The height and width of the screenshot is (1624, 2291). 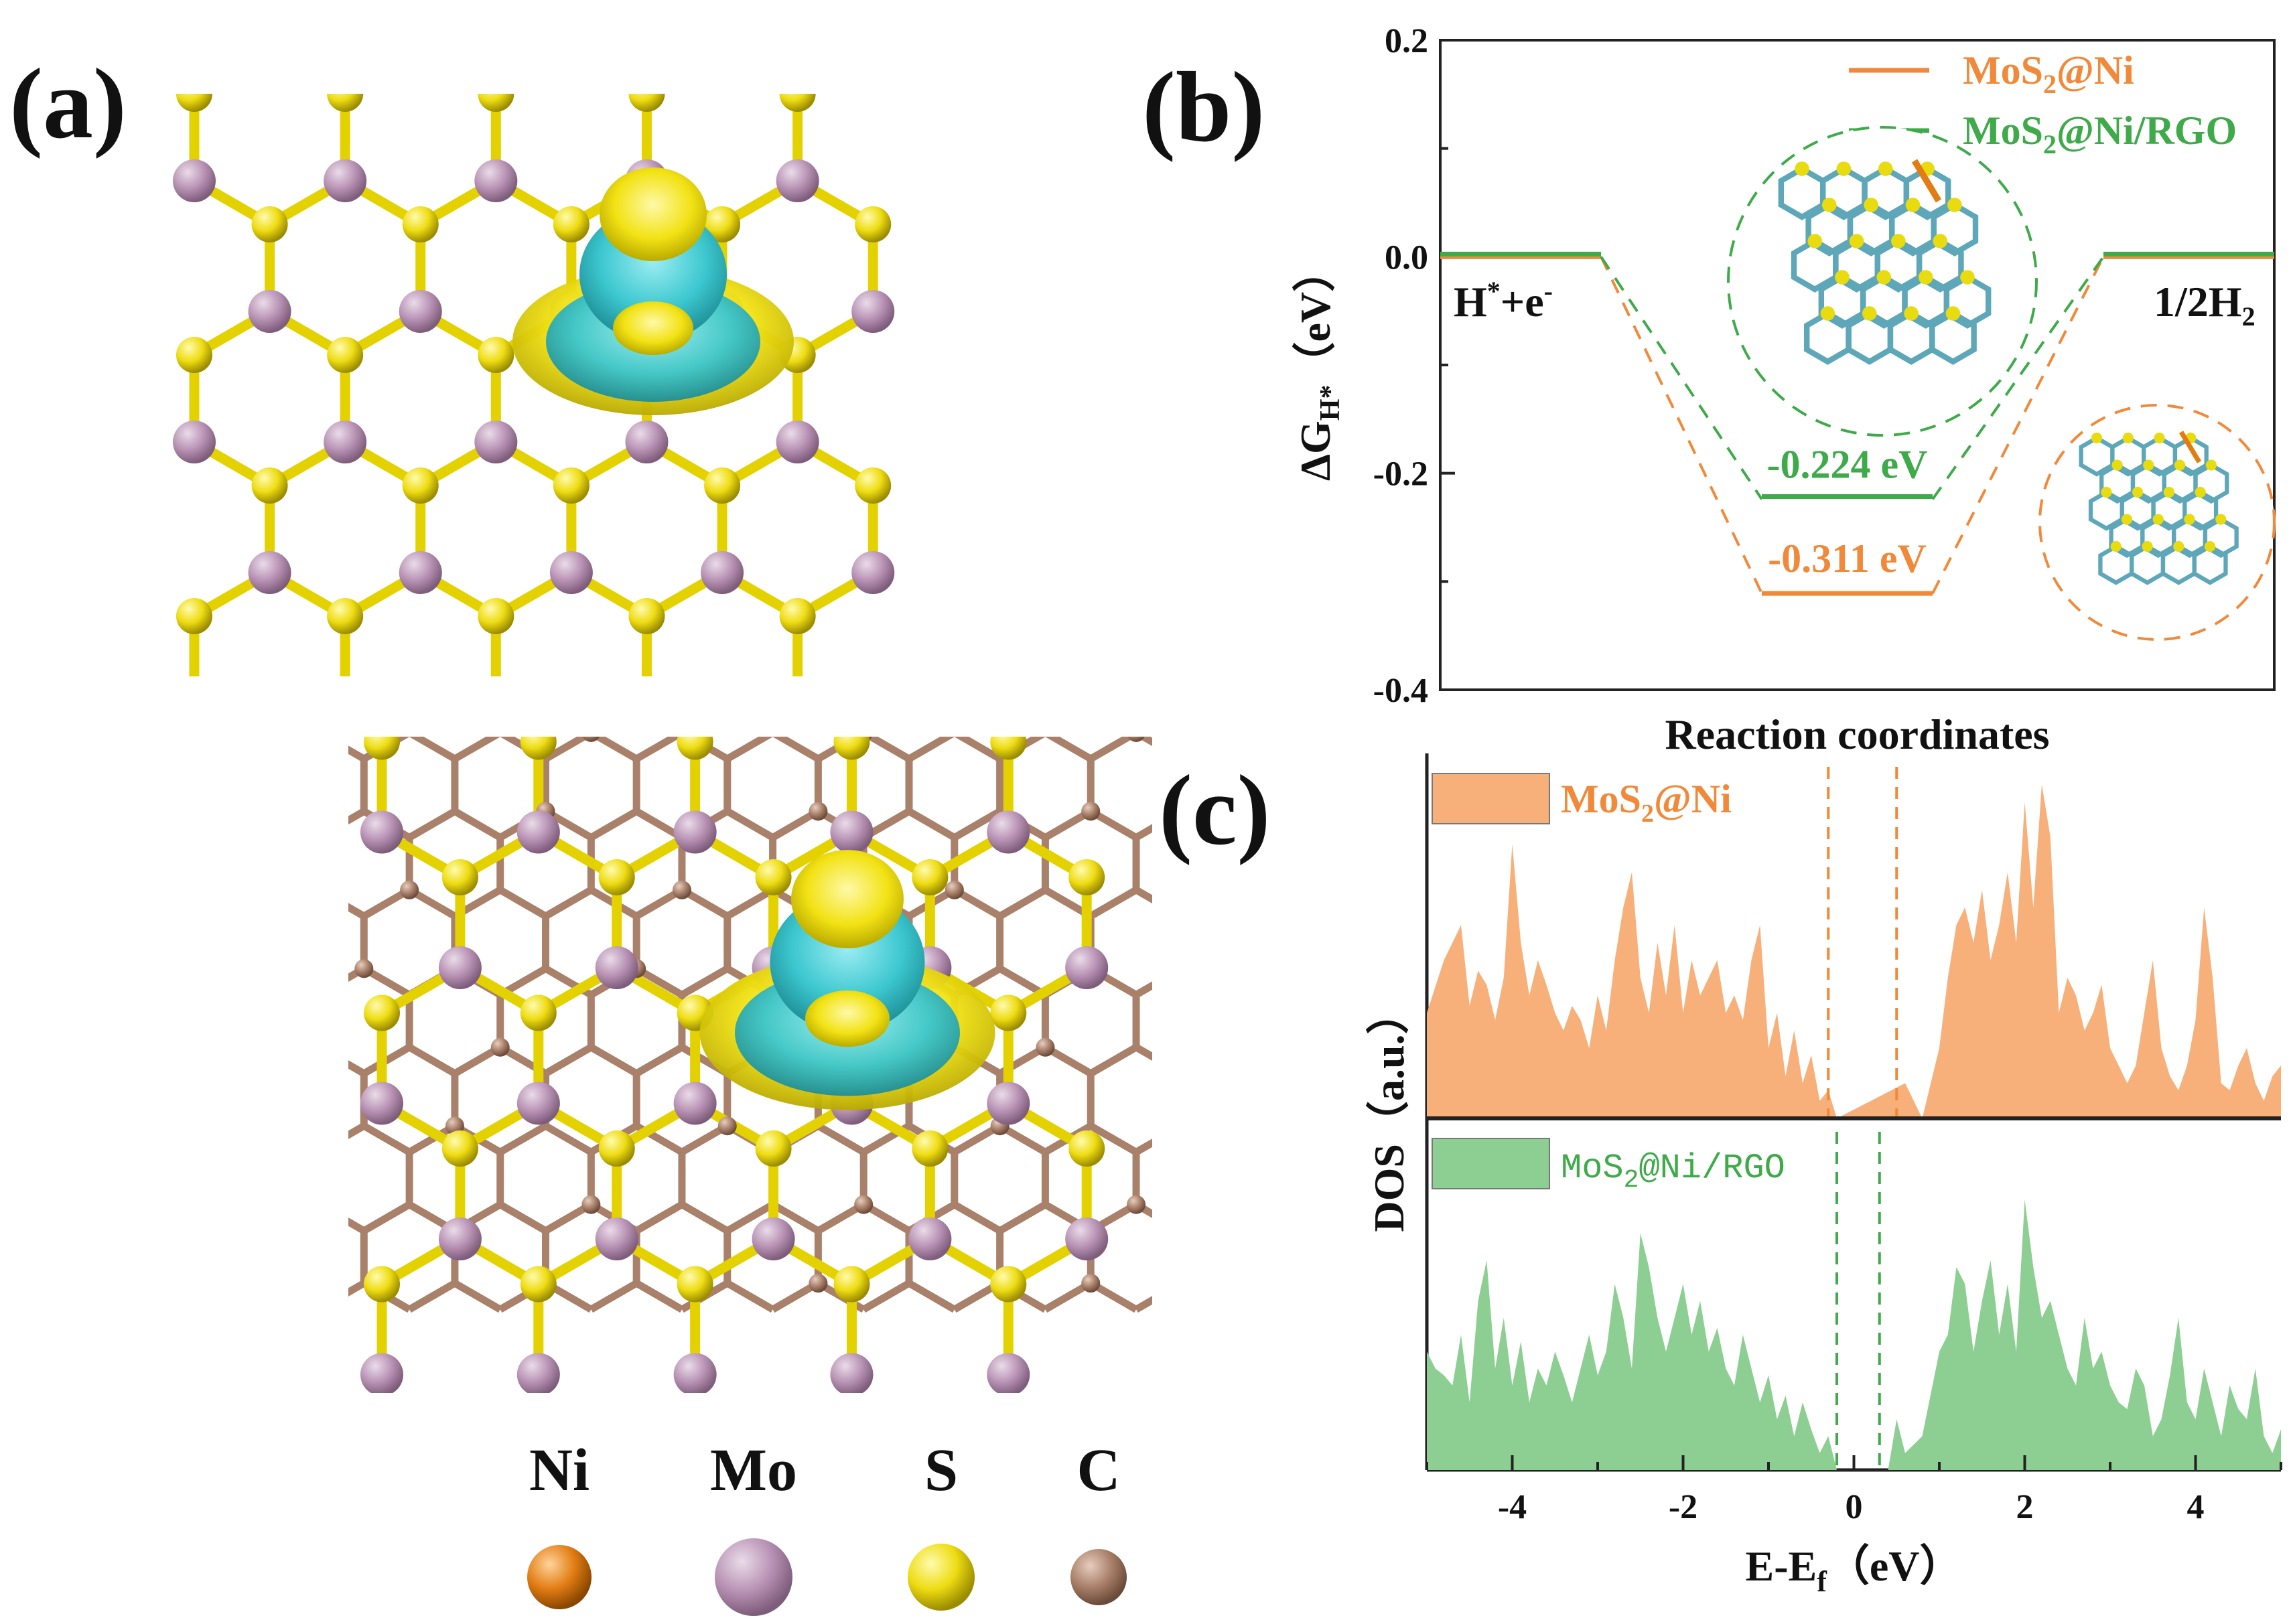 What do you see at coordinates (1315, 451) in the screenshot?
I see `y-axis-title-main: ΔG` at bounding box center [1315, 451].